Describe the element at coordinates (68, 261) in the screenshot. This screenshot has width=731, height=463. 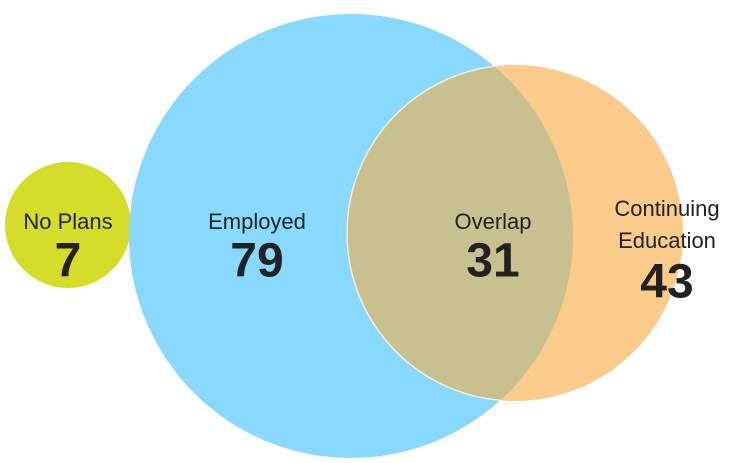
I see `set-value: 7` at that location.